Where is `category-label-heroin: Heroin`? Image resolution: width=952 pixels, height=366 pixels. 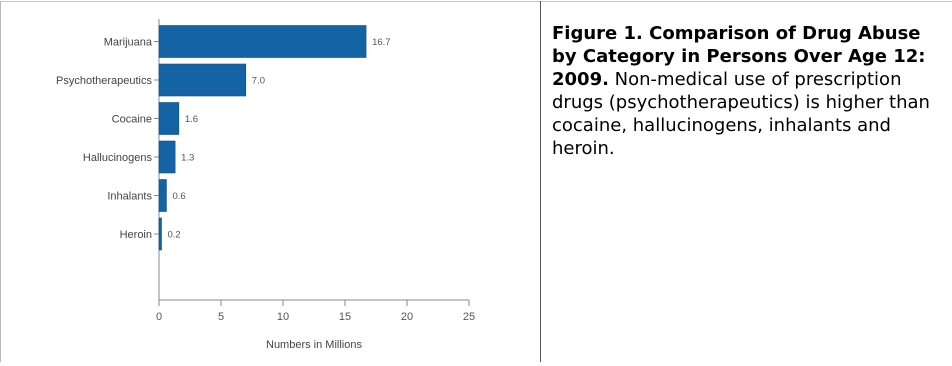
category-label-heroin: Heroin is located at coordinates (136, 235).